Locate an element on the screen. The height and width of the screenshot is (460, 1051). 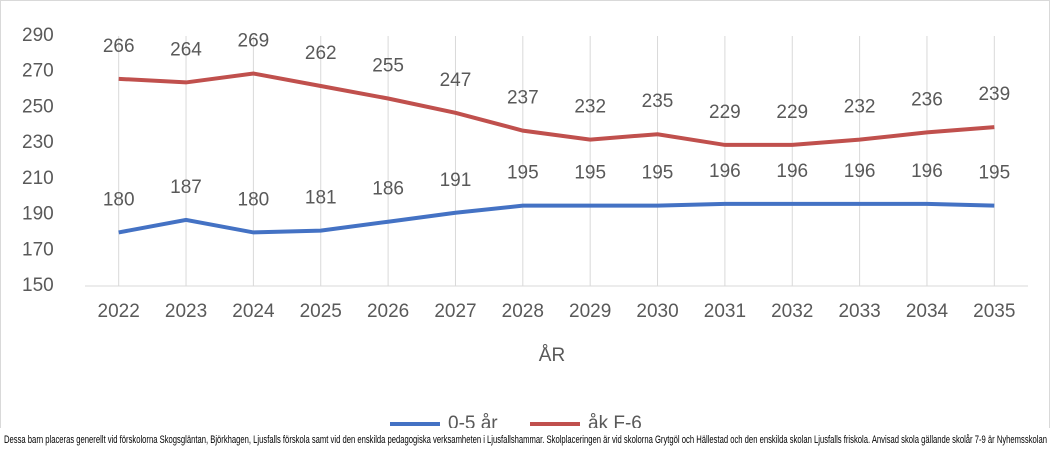
data-label: 262 is located at coordinates (321, 53).